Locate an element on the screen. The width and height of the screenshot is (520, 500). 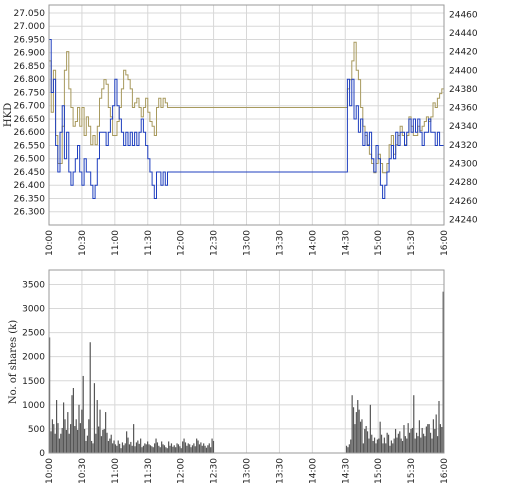
price-x-tick-label: 11:00 is located at coordinates (116, 243).